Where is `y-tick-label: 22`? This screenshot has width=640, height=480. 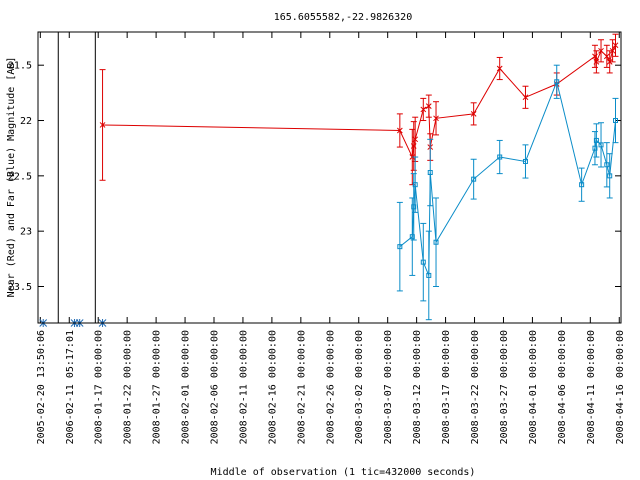
y-tick-label: 22 is located at coordinates (26, 121).